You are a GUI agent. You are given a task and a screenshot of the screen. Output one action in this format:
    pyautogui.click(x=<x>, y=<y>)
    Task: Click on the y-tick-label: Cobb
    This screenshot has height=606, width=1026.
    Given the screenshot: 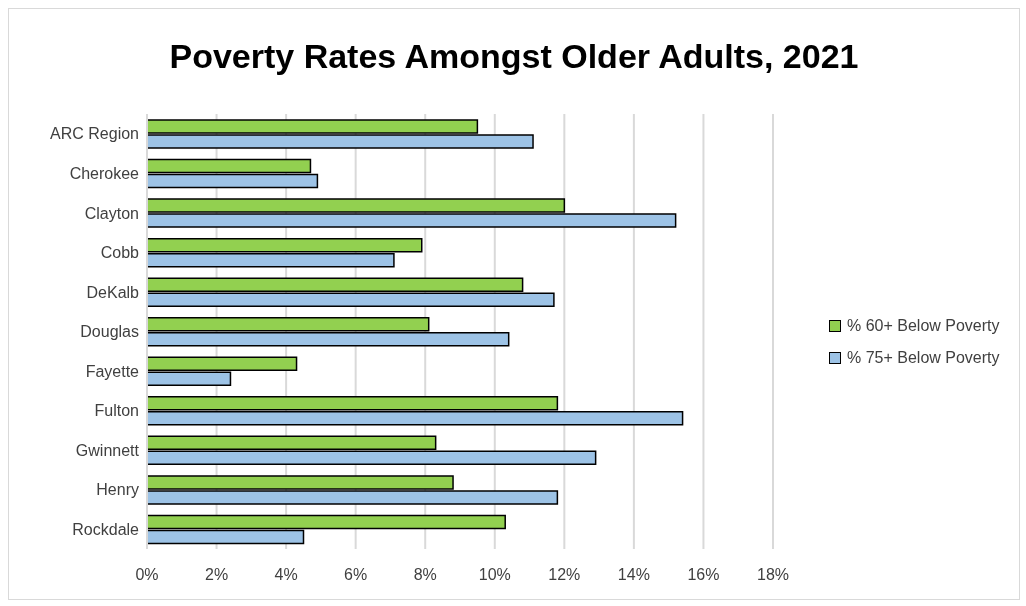 What is the action you would take?
    pyautogui.click(x=120, y=253)
    